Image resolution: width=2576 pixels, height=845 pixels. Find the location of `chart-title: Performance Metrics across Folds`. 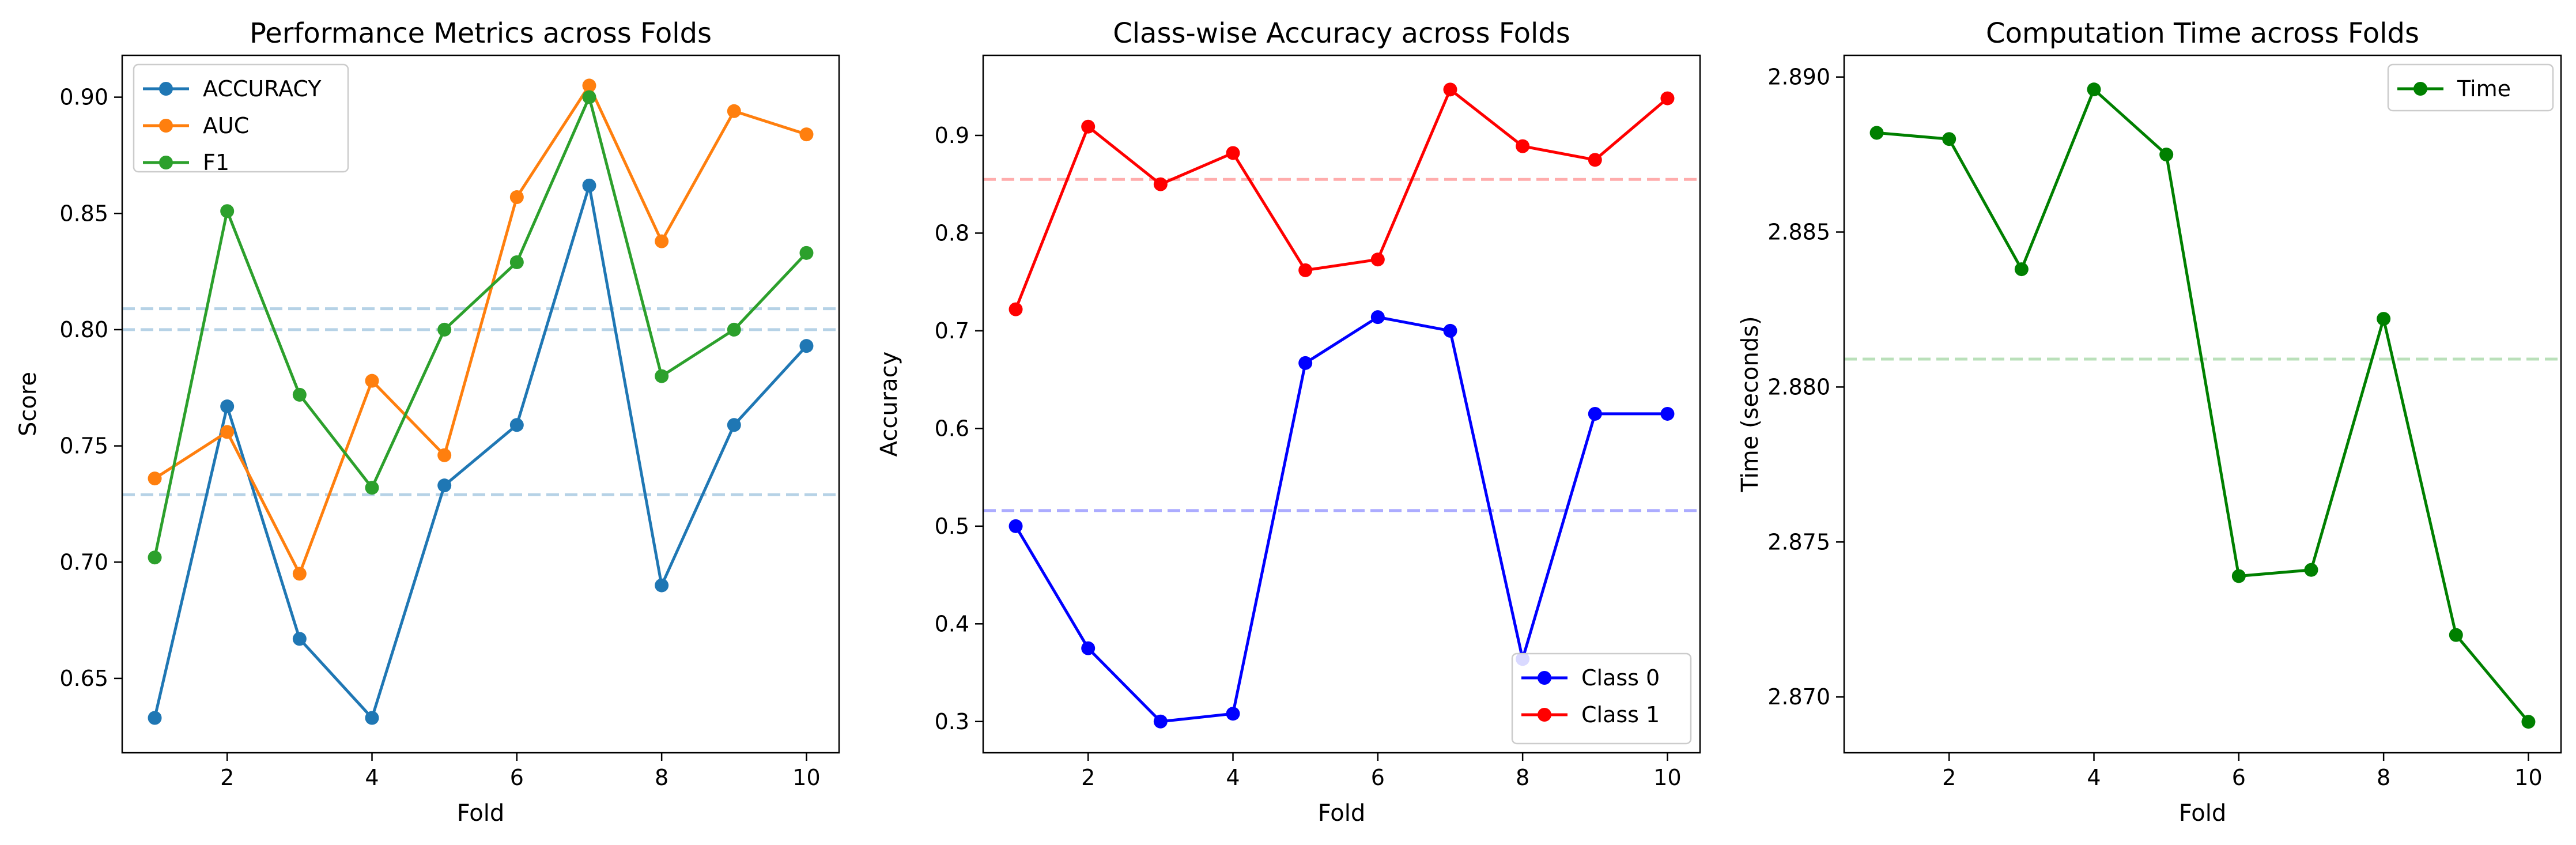

chart-title: Performance Metrics across Folds is located at coordinates (481, 33).